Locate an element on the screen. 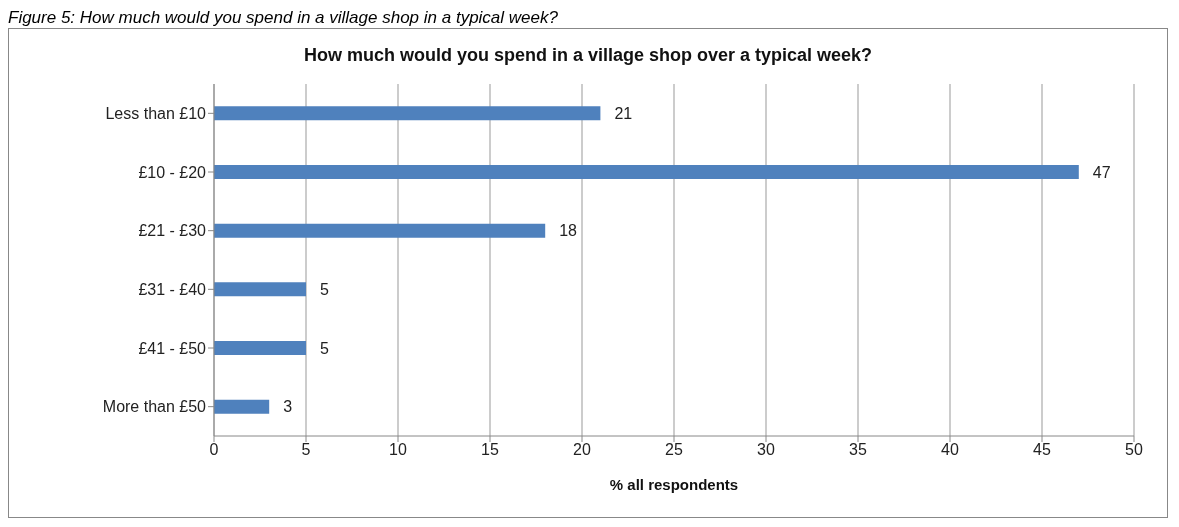 This screenshot has height=527, width=1179. y-tick-label: £10 - £20 is located at coordinates (172, 172).